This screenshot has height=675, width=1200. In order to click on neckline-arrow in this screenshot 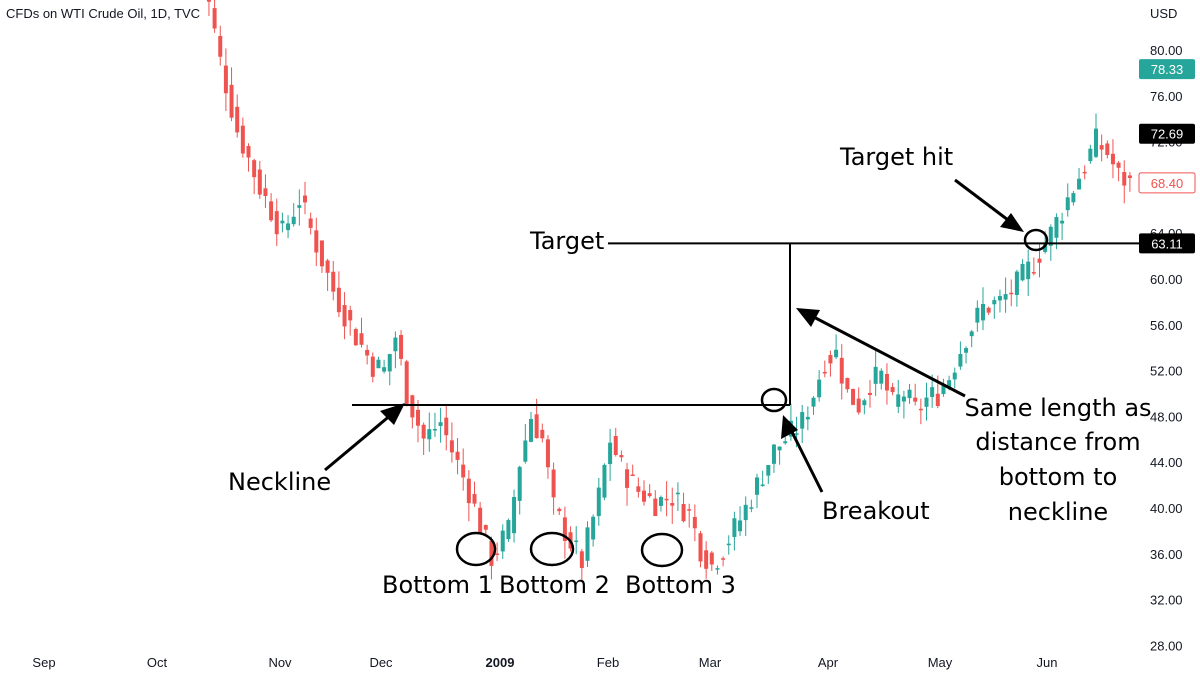, I will do `click(364, 437)`.